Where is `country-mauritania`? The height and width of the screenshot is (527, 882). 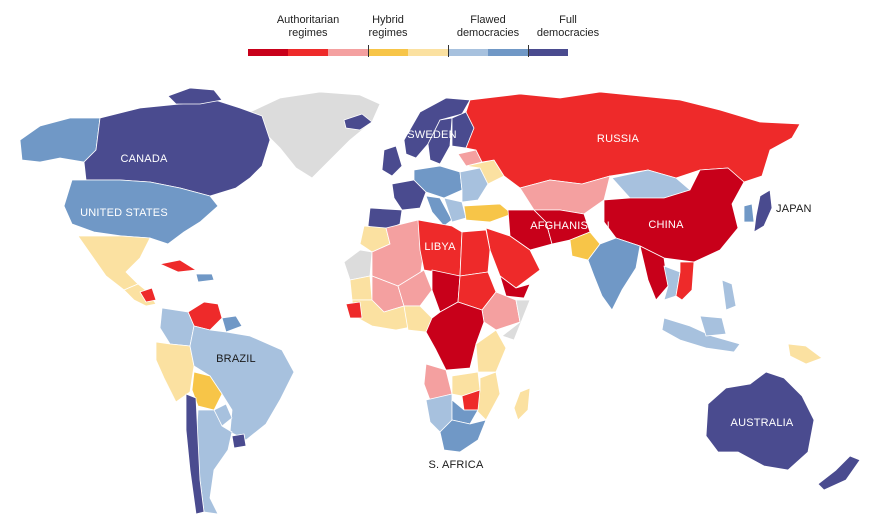
country-mauritania is located at coordinates (361, 288).